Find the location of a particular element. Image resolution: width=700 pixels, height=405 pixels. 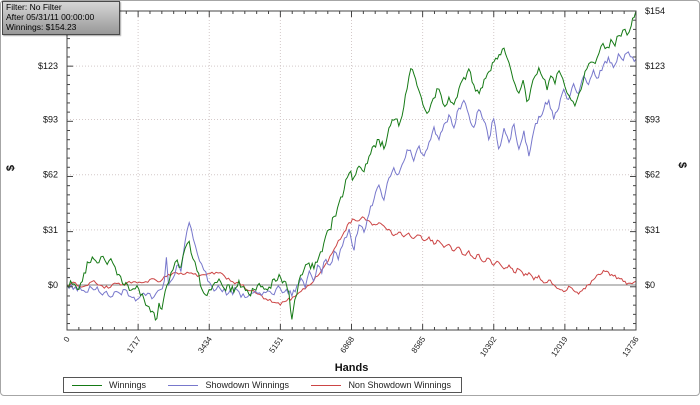

y-tick-label-left: $123 is located at coordinates (48, 66).